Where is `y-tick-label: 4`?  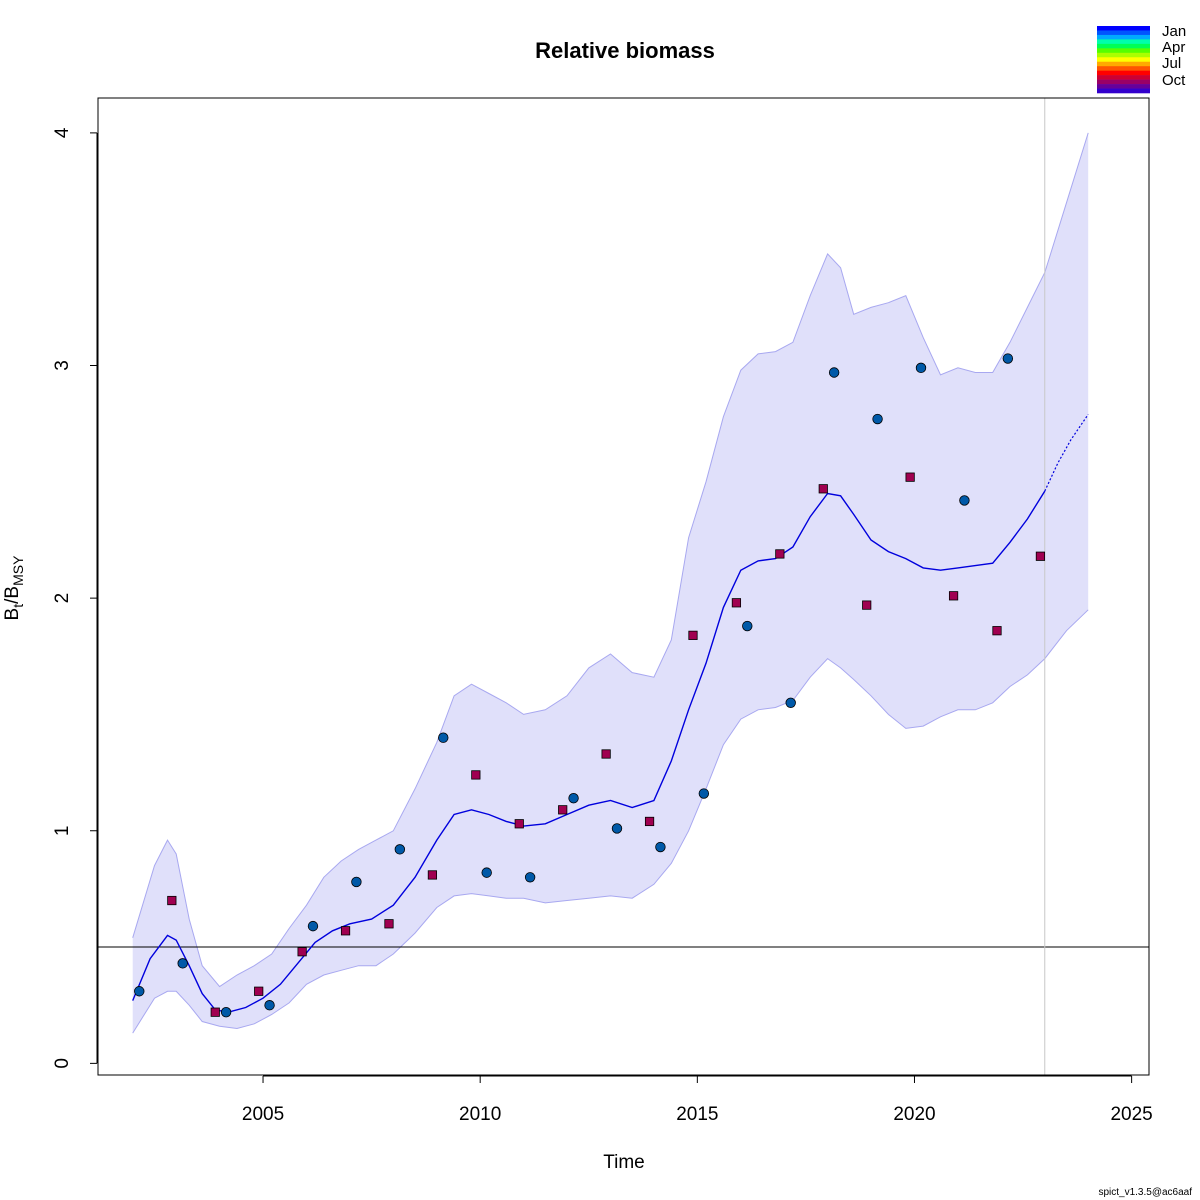 y-tick-label: 4 is located at coordinates (62, 132).